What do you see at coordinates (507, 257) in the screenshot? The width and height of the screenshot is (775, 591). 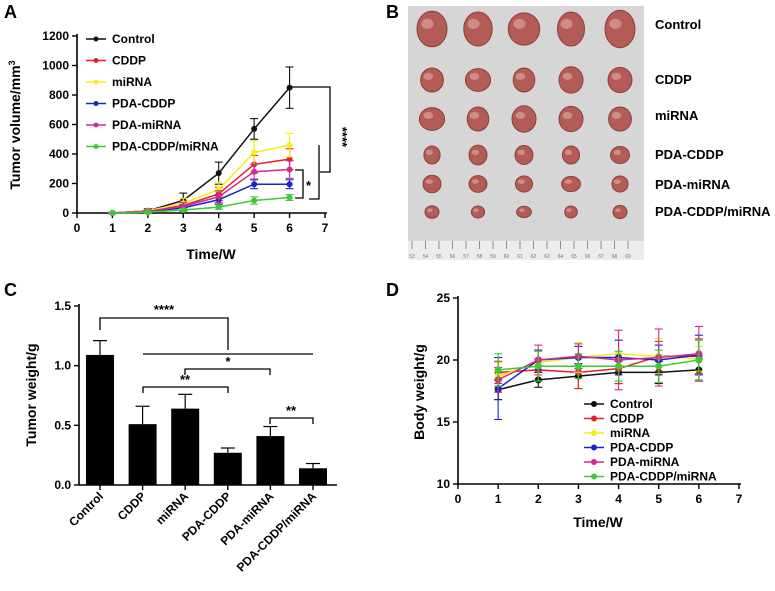 I see `ruler-tick-label: 60` at bounding box center [507, 257].